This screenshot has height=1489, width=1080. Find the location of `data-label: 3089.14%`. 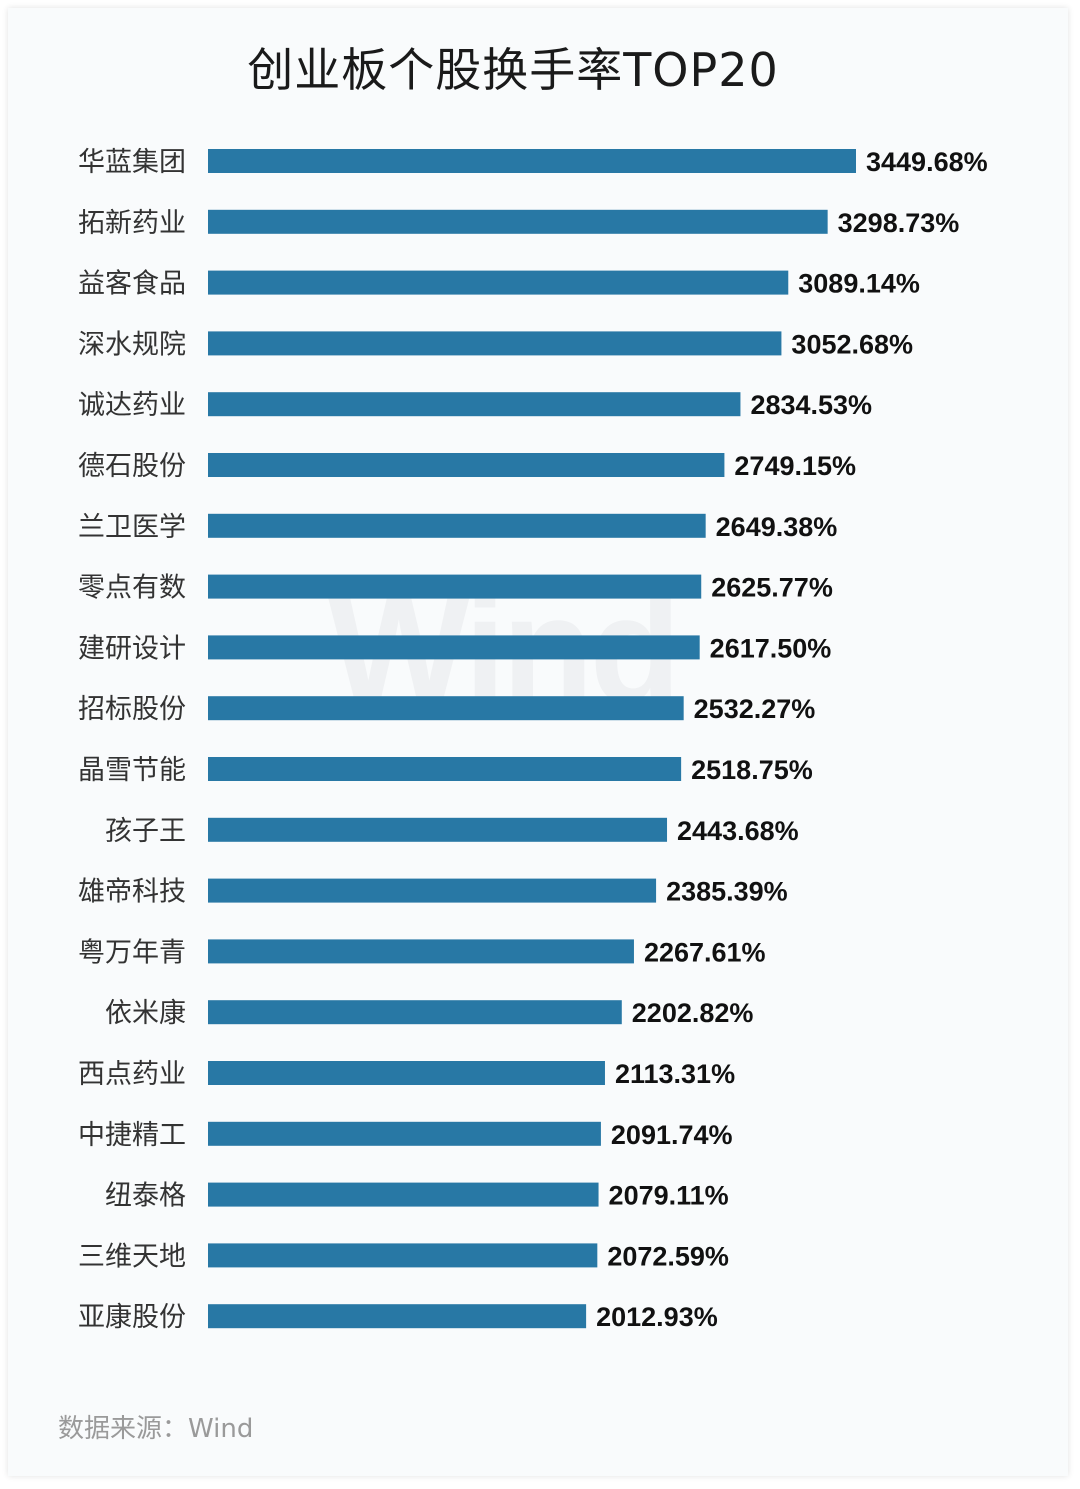

data-label: 3089.14% is located at coordinates (859, 284).